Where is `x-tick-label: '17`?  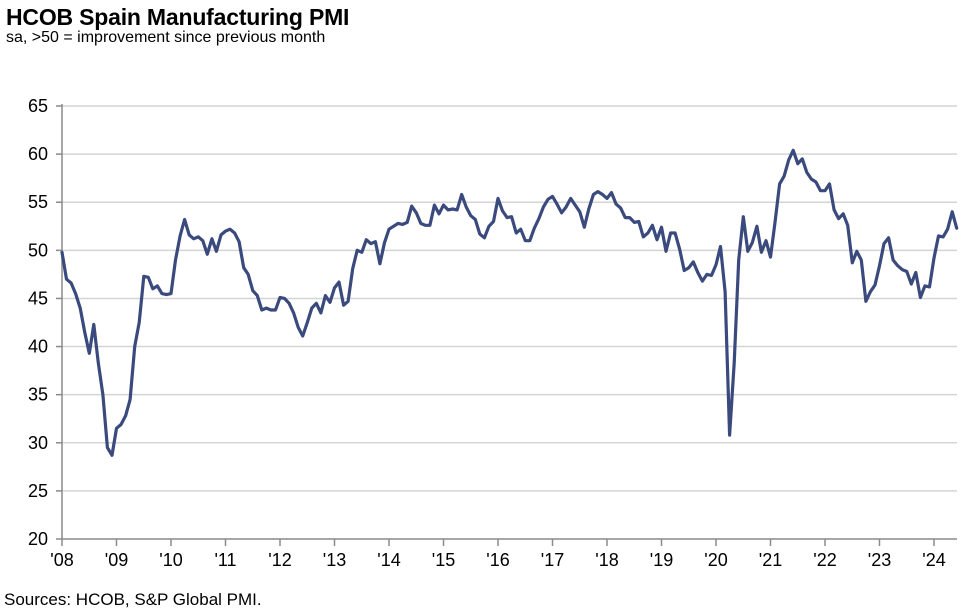 x-tick-label: '17 is located at coordinates (552, 560).